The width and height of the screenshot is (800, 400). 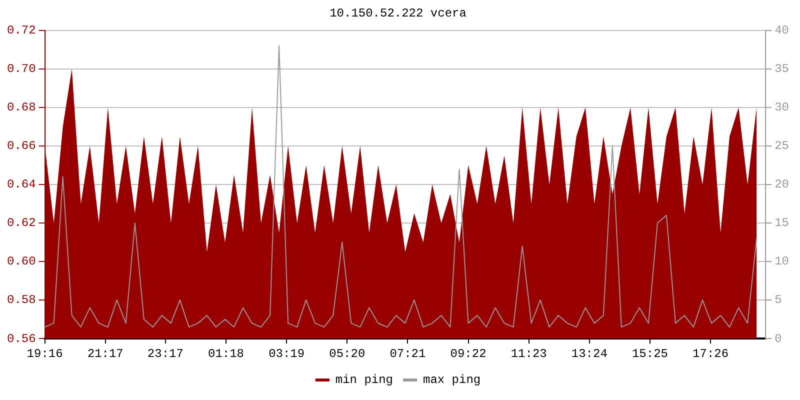 What do you see at coordinates (778, 339) in the screenshot?
I see `y2-tick-label: 0` at bounding box center [778, 339].